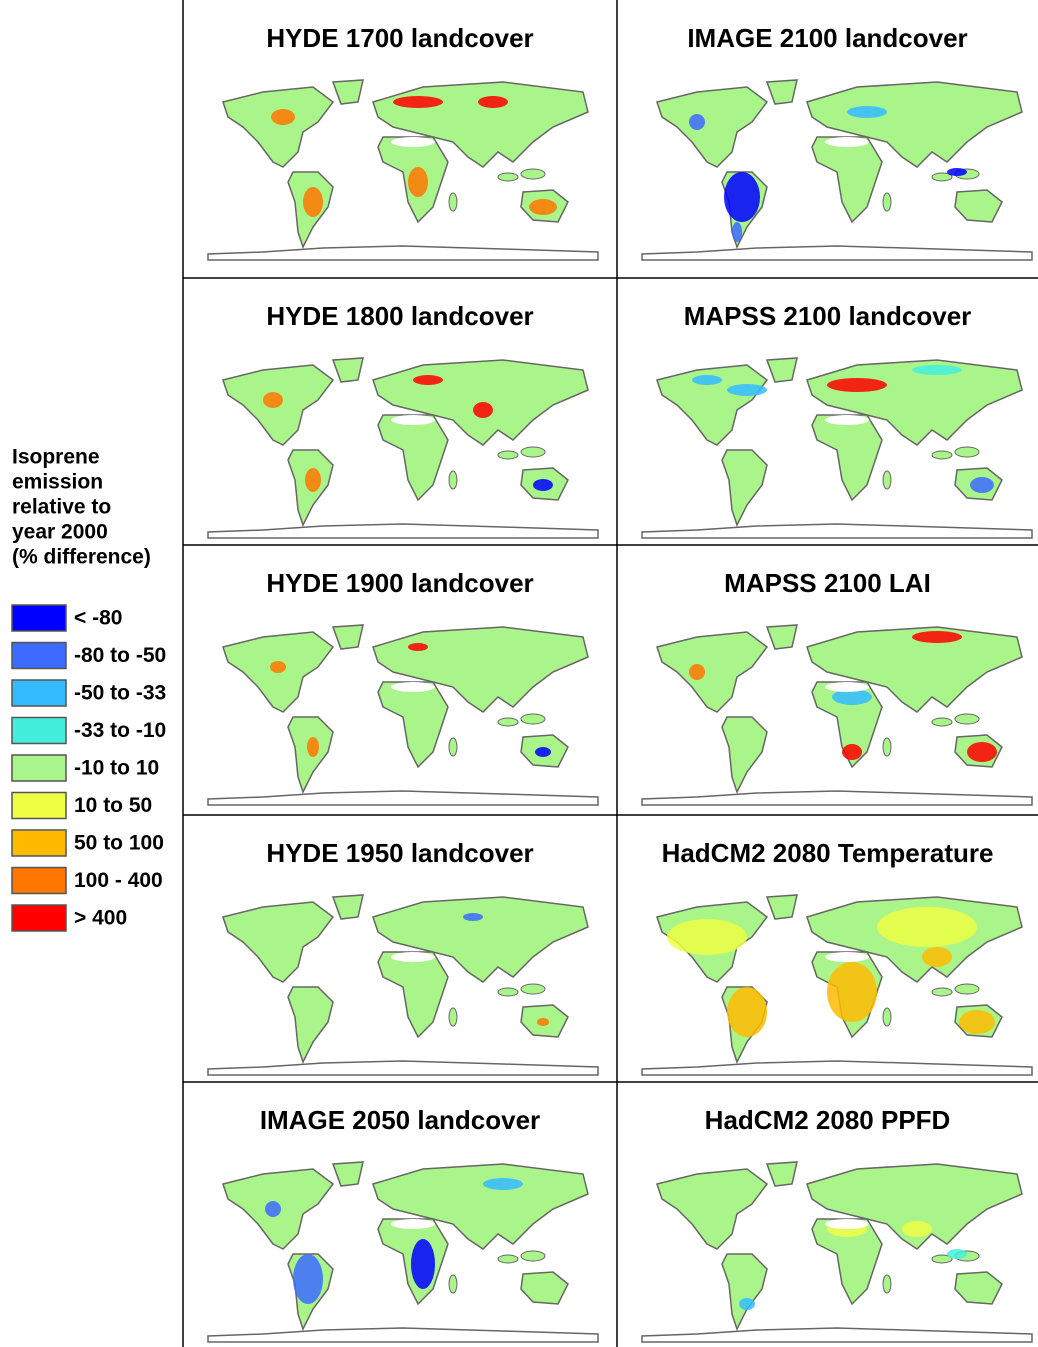 The width and height of the screenshot is (1038, 1347). What do you see at coordinates (828, 1120) in the screenshot?
I see `panel-title: HadCM2 2080 PPFD` at bounding box center [828, 1120].